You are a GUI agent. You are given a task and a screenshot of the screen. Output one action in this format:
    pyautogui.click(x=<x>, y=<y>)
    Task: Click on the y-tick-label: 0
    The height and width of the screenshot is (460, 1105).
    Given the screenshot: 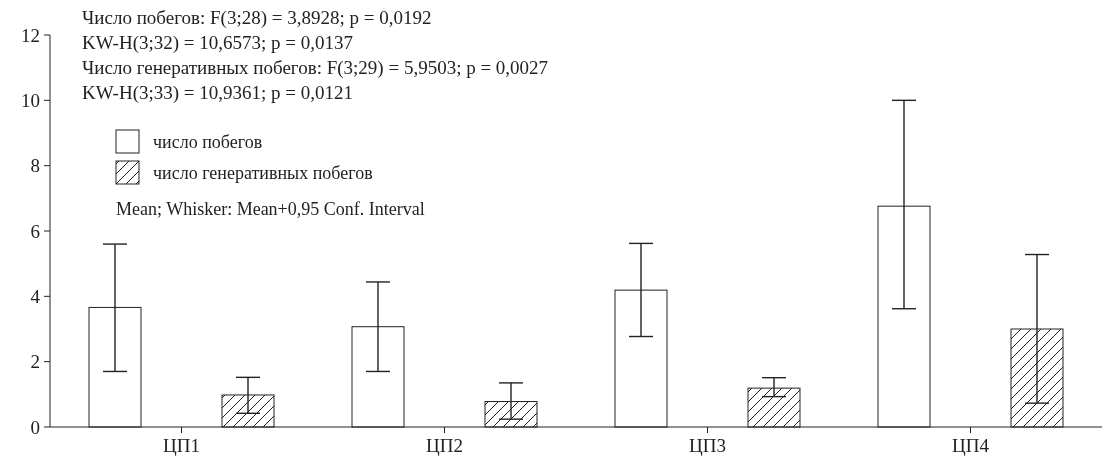 What is the action you would take?
    pyautogui.click(x=35, y=427)
    